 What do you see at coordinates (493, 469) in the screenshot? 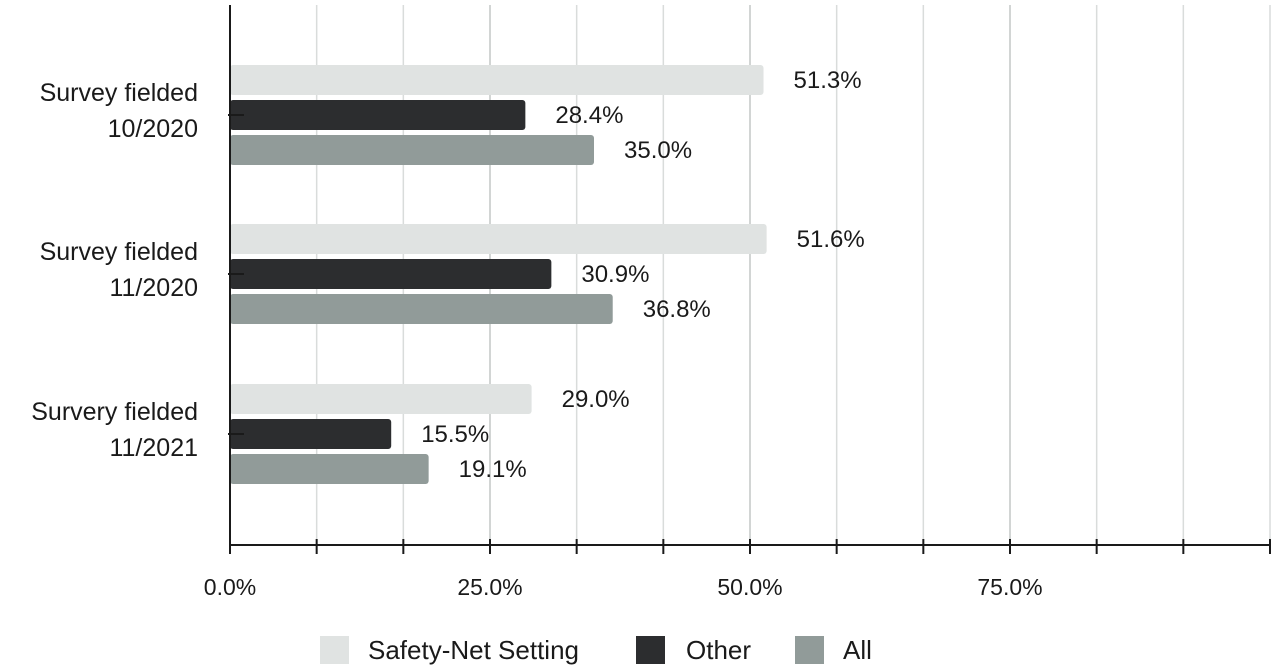
I see `bar-value-label: 19.1%` at bounding box center [493, 469].